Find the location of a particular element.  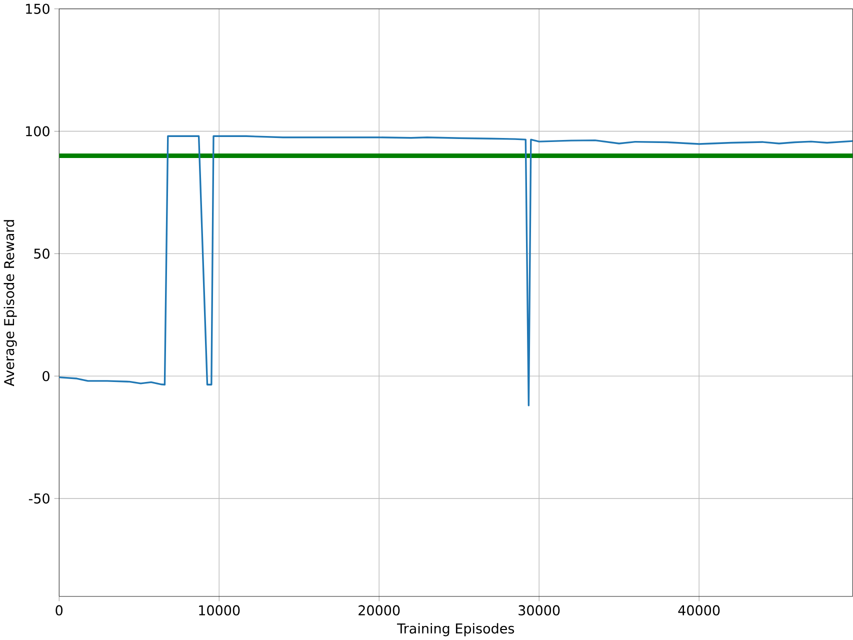

x-tick-label: 10000 is located at coordinates (219, 610).